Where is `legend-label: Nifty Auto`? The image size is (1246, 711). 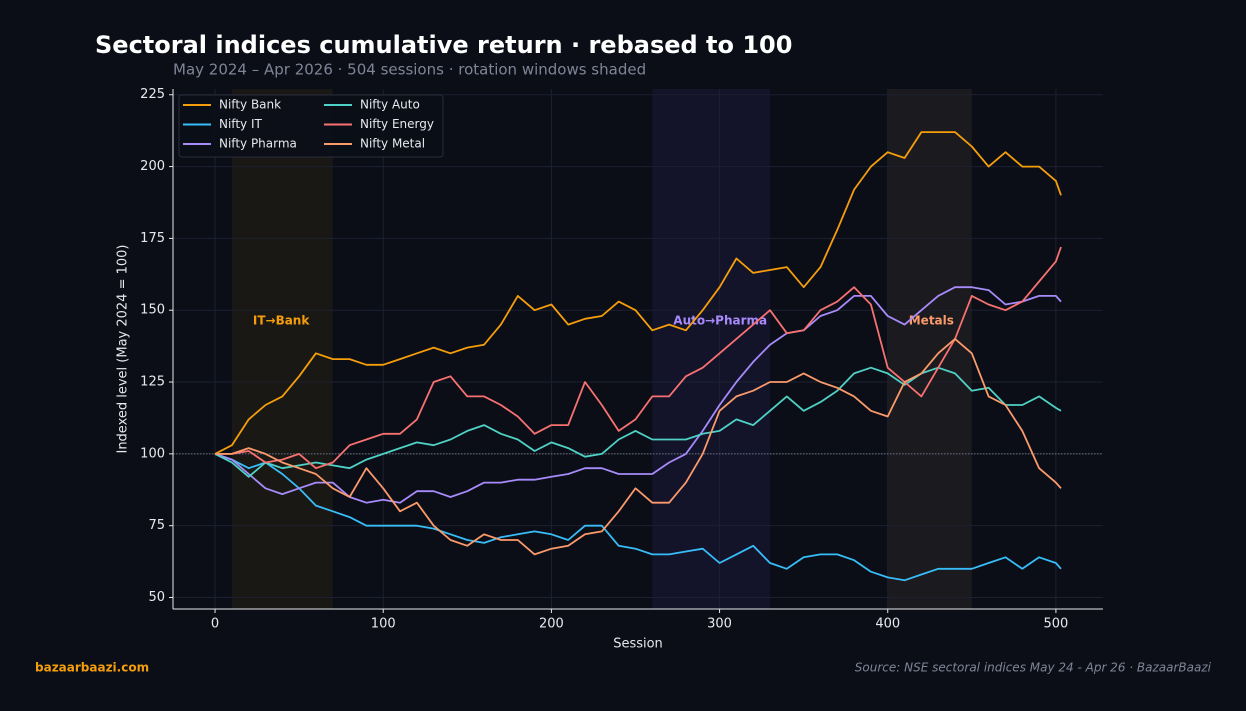
legend-label: Nifty Auto is located at coordinates (390, 105).